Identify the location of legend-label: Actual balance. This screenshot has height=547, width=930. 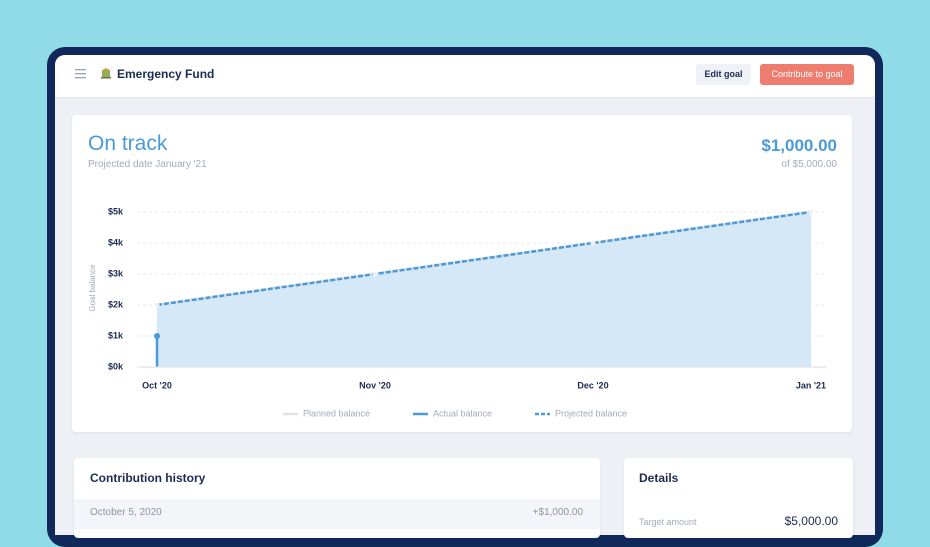
(462, 413).